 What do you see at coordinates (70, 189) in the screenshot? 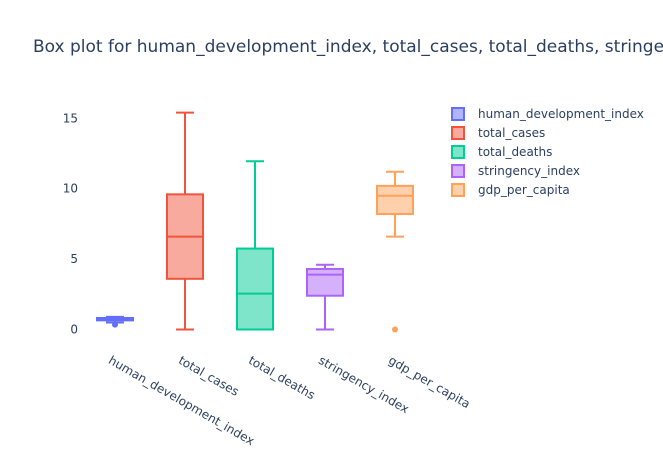
I see `y-tick-label: 10` at bounding box center [70, 189].